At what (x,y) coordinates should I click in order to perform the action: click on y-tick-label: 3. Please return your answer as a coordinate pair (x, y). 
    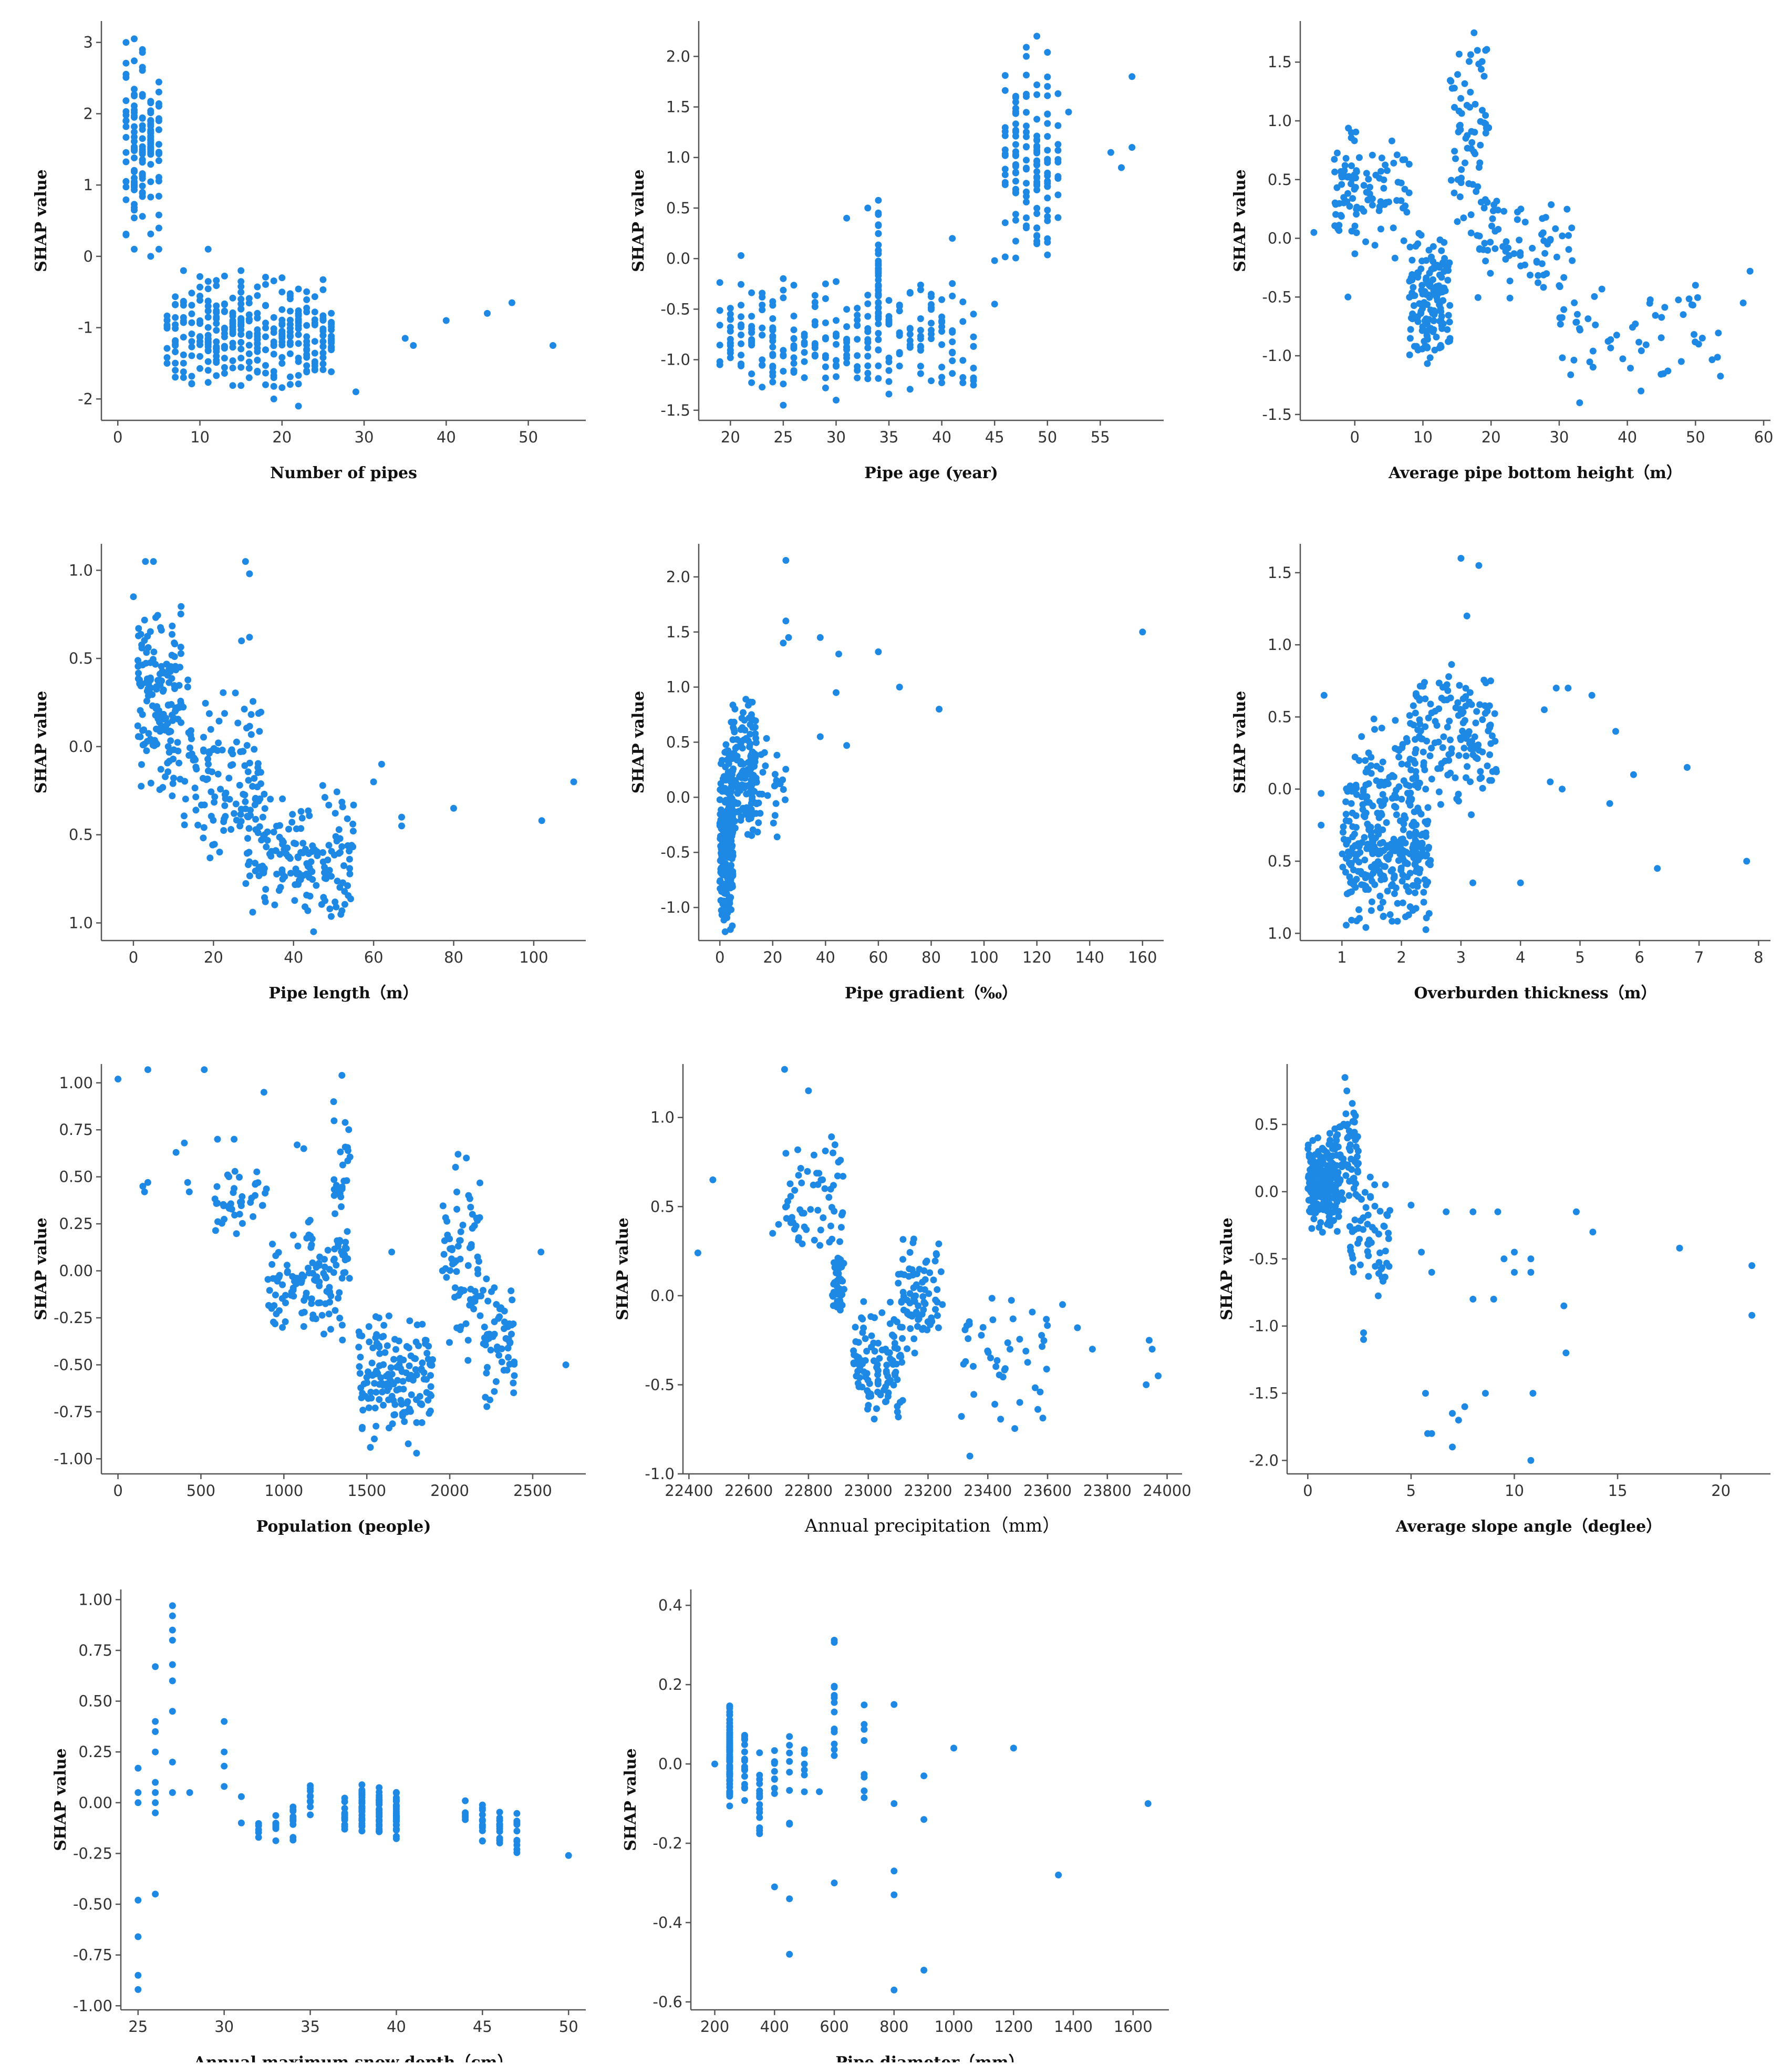
    Looking at the image, I should click on (88, 42).